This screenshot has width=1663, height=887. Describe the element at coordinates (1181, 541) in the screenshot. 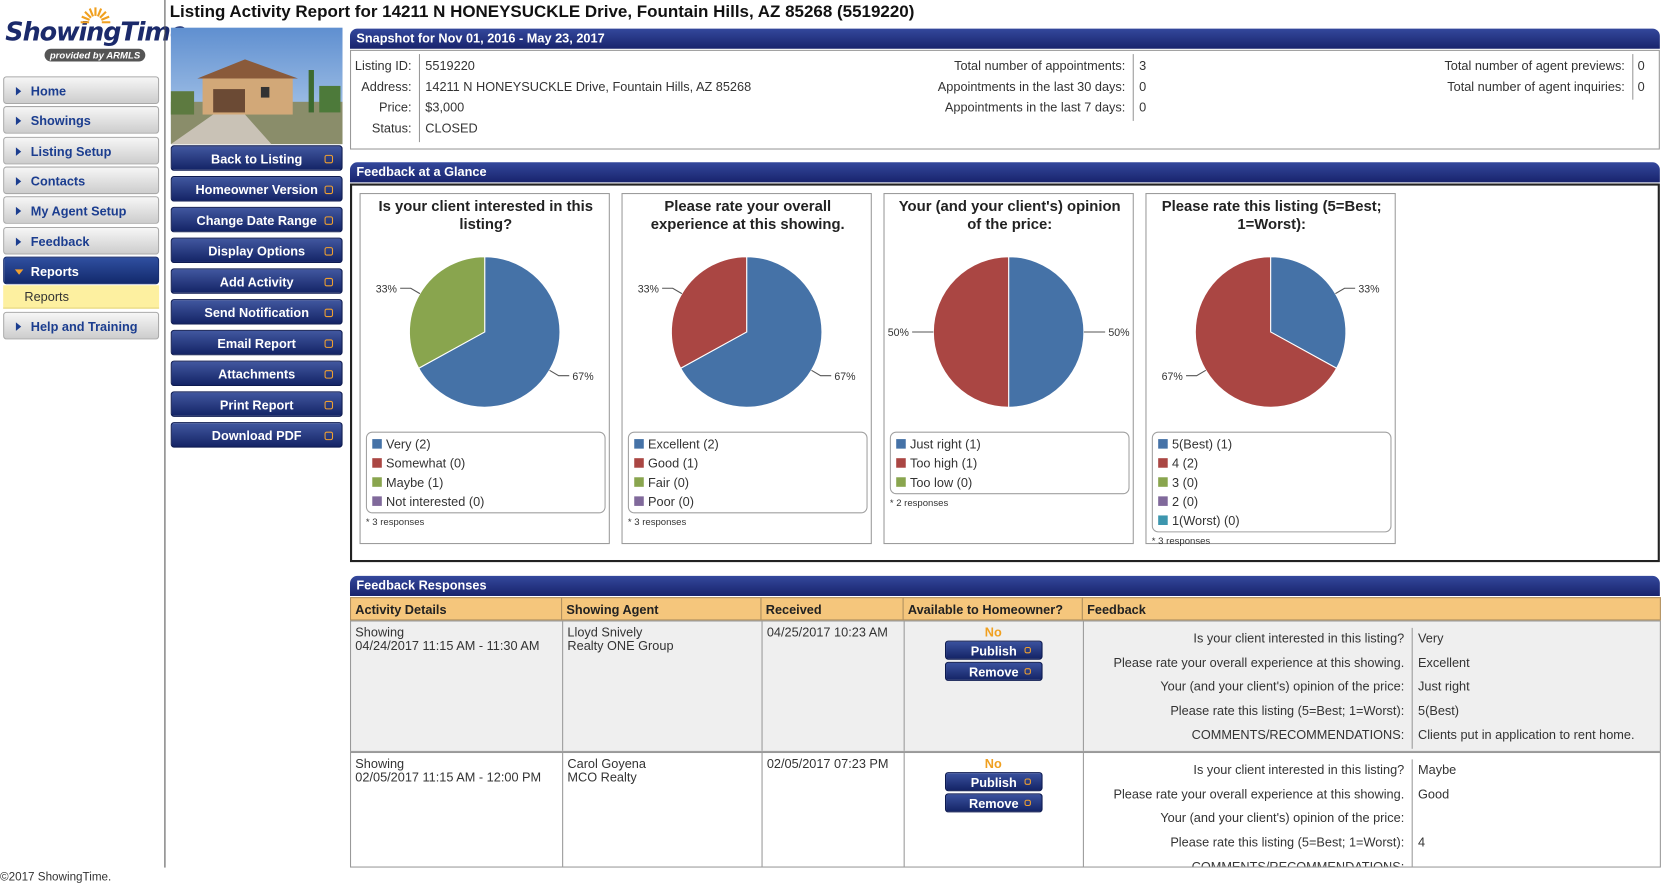

I see `chart-note: * 3 responses` at that location.